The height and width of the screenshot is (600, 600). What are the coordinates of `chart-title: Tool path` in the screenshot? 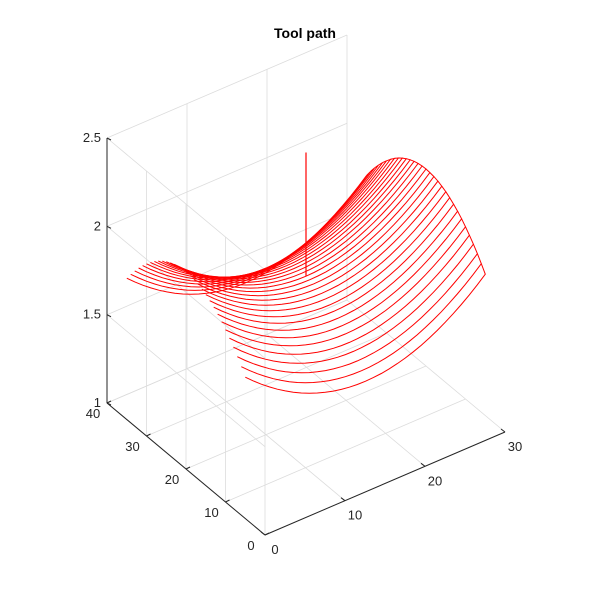 It's located at (305, 33).